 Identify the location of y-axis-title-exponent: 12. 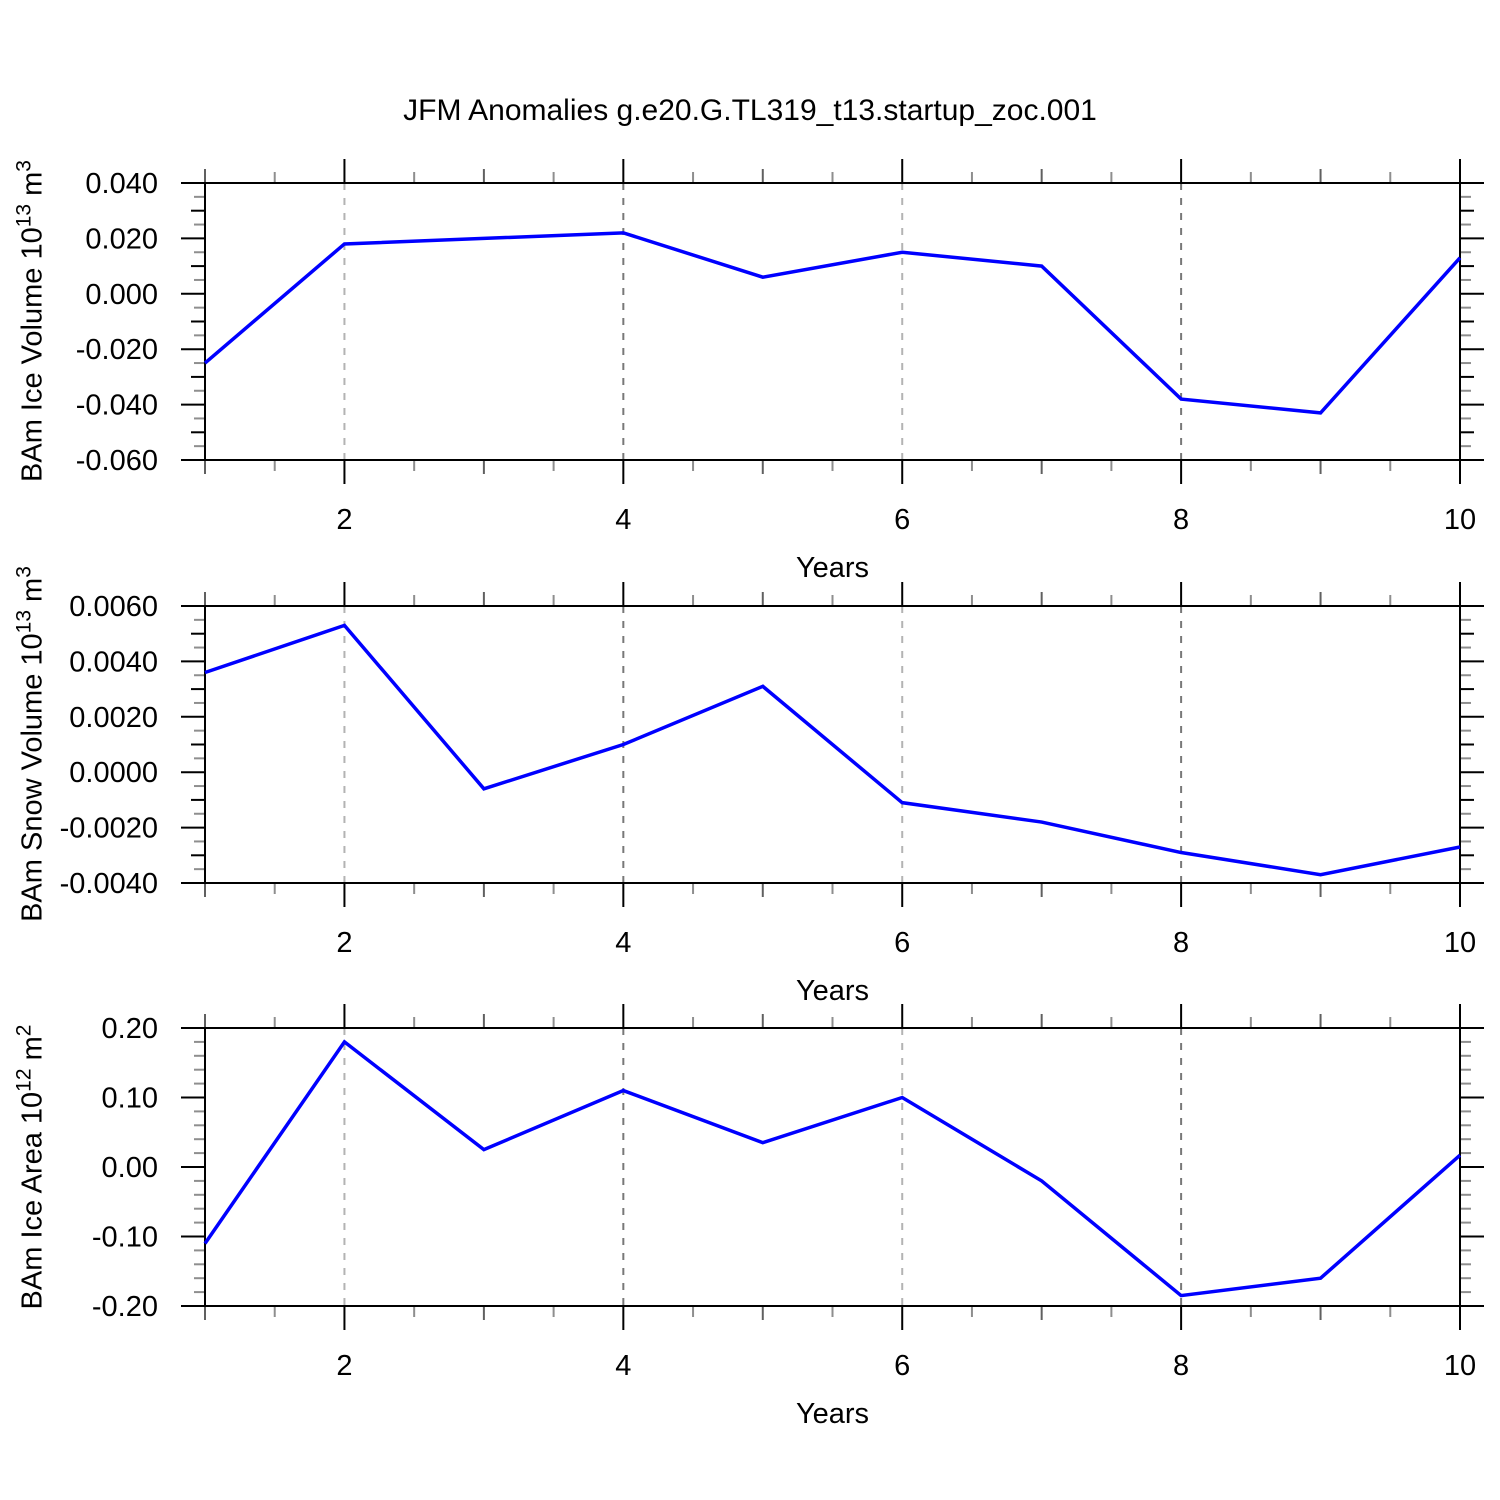
(24, 1080).